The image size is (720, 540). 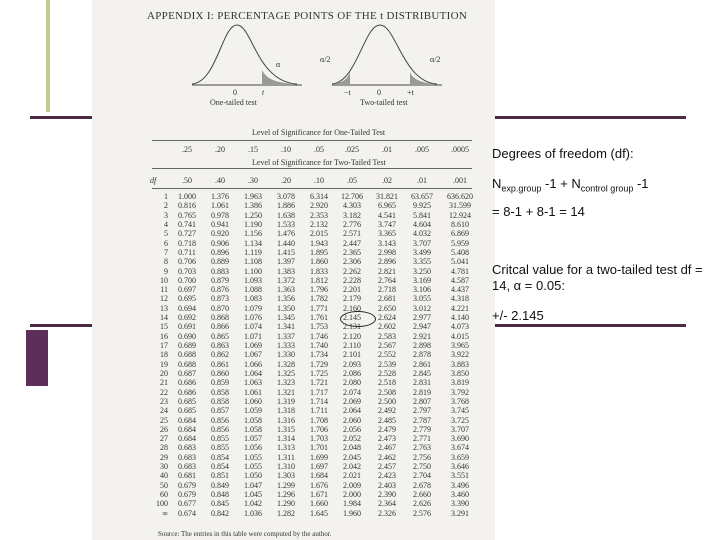 I want to click on value-cell: 1.299, so click(x=286, y=485).